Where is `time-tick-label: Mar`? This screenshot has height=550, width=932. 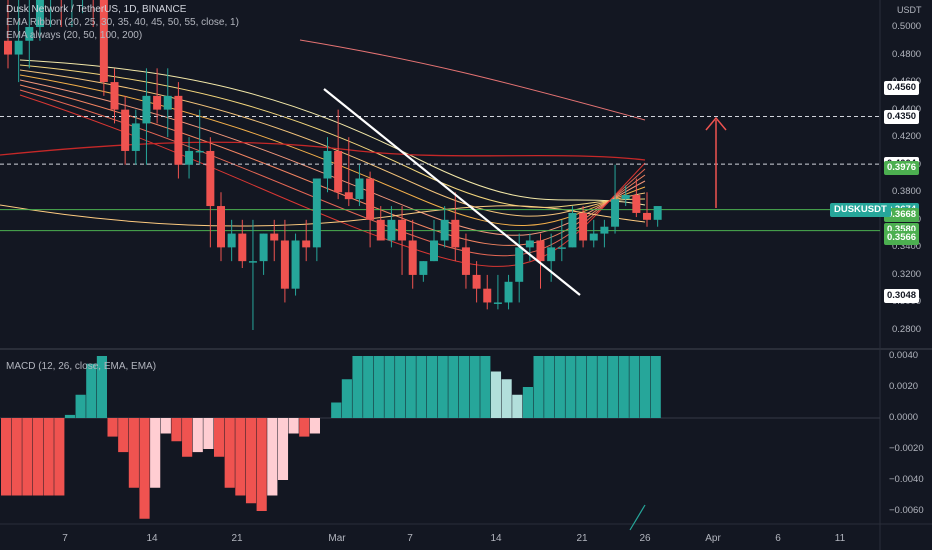
time-tick-label: Mar is located at coordinates (337, 538).